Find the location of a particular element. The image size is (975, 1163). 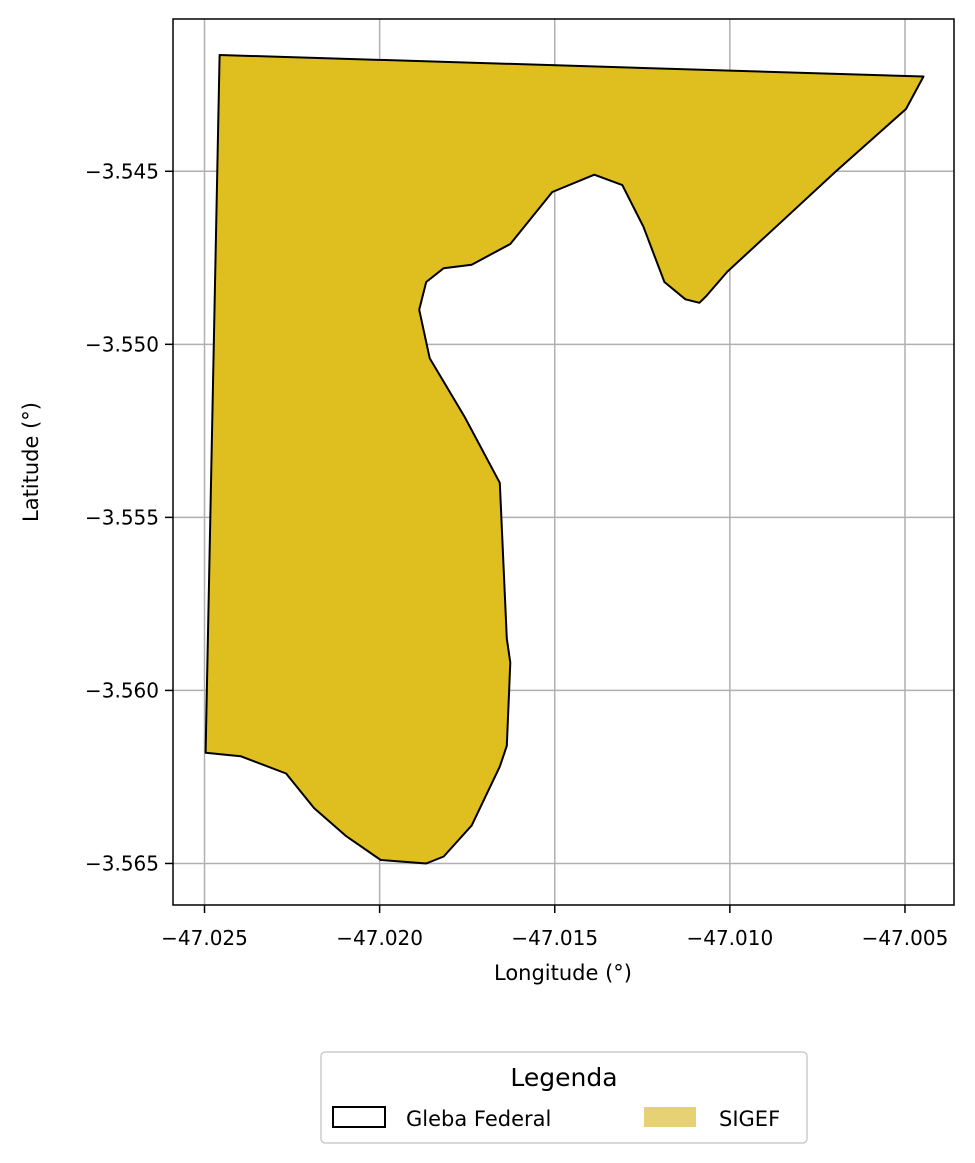

y-tick-label: −3.545 is located at coordinates (122, 171).